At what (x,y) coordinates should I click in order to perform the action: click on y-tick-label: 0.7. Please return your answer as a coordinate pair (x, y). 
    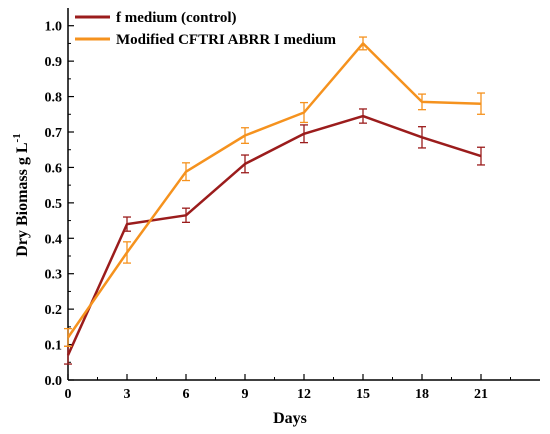
    Looking at the image, I should click on (54, 133).